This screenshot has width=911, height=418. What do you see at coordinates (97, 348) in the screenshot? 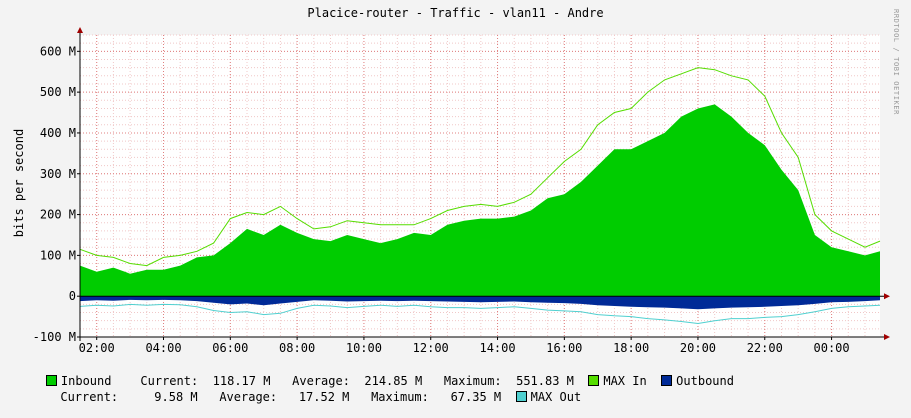
I see `x-tick-label: 02:00` at bounding box center [97, 348].